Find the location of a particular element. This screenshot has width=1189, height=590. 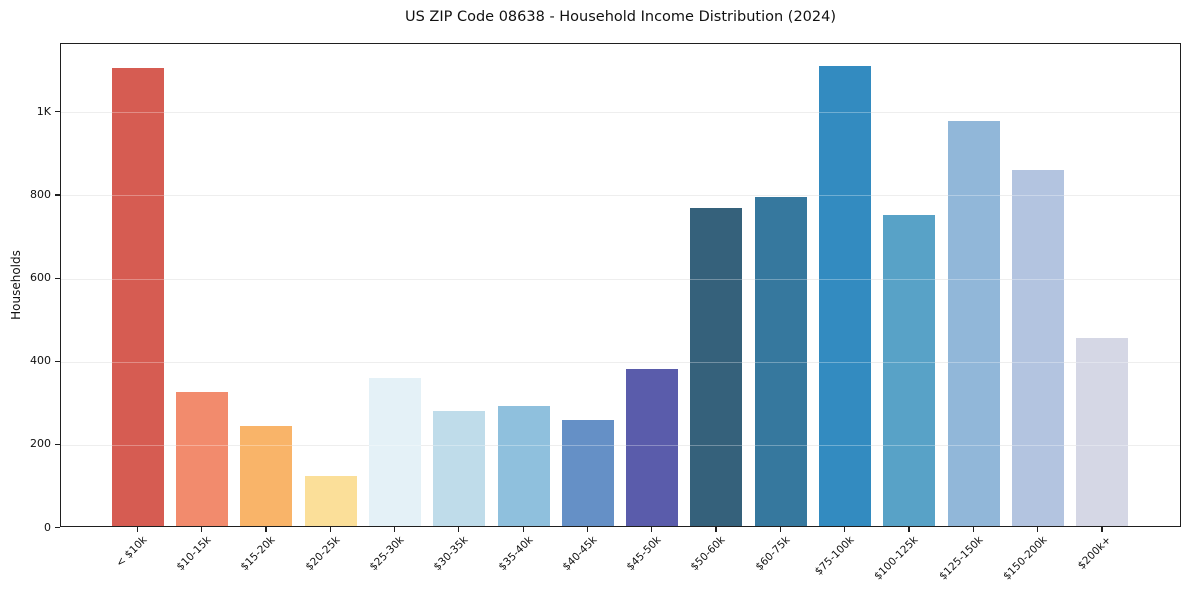

x-tick-label: $75-100k is located at coordinates (834, 556).